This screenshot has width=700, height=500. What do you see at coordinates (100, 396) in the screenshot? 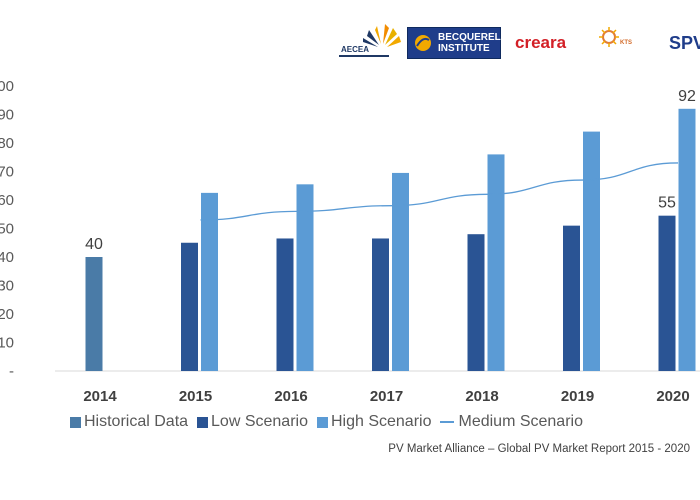
I see `x-tick-label: 2014` at bounding box center [100, 396].